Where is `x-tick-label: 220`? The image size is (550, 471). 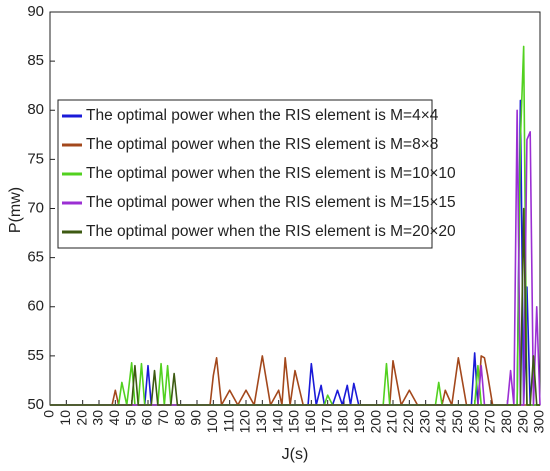
x-tick-label: 220 is located at coordinates (408, 422).